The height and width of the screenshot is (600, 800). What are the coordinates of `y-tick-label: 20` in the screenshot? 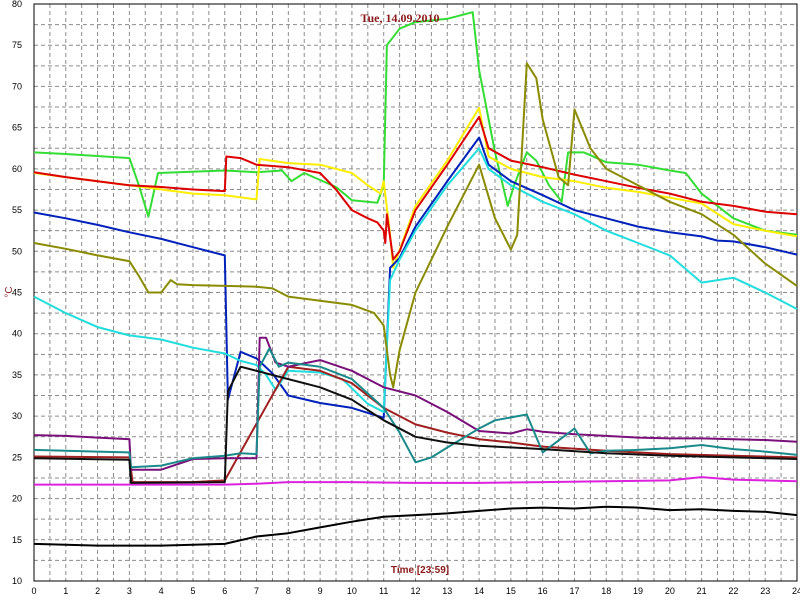 It's located at (17, 499).